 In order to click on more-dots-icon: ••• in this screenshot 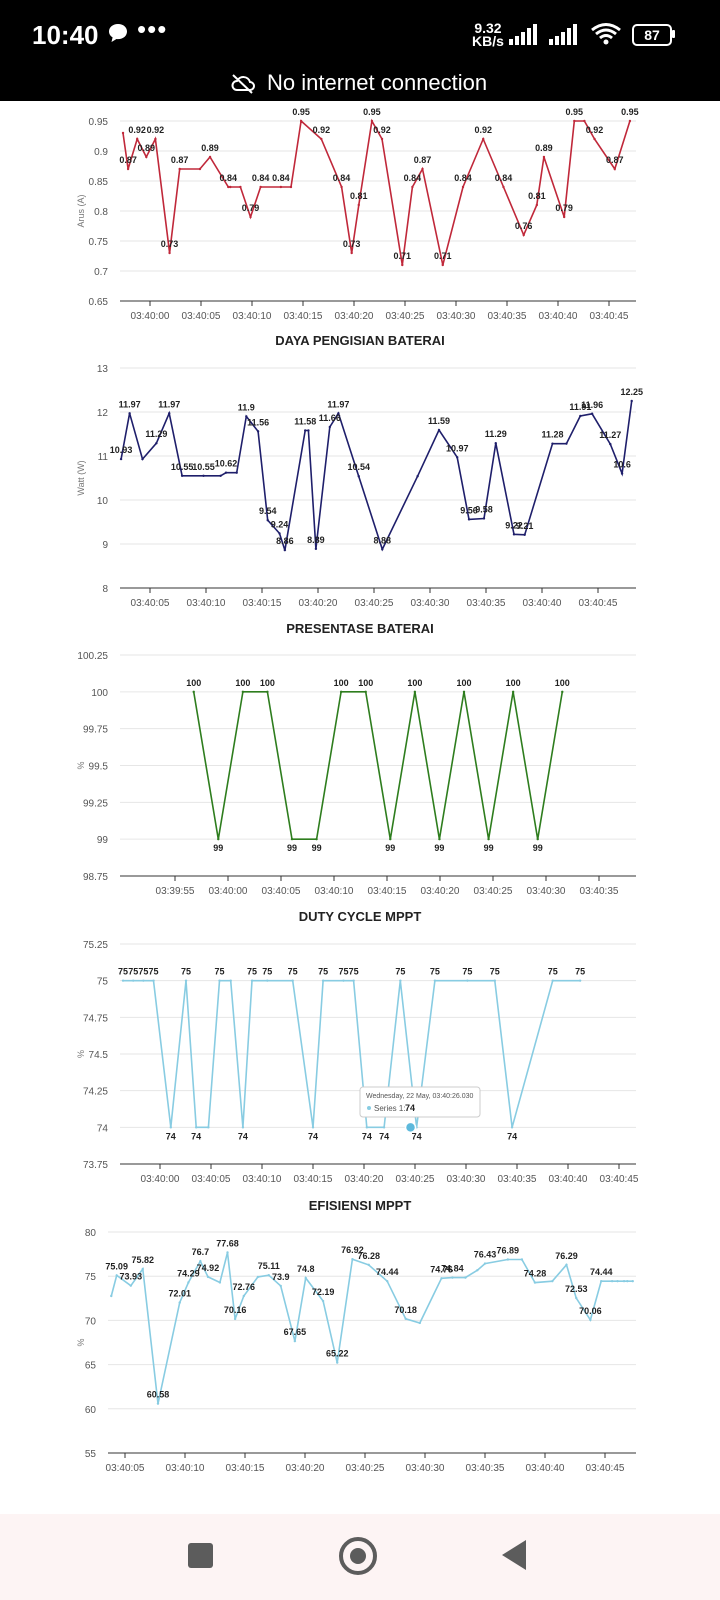, I will do `click(152, 29)`.